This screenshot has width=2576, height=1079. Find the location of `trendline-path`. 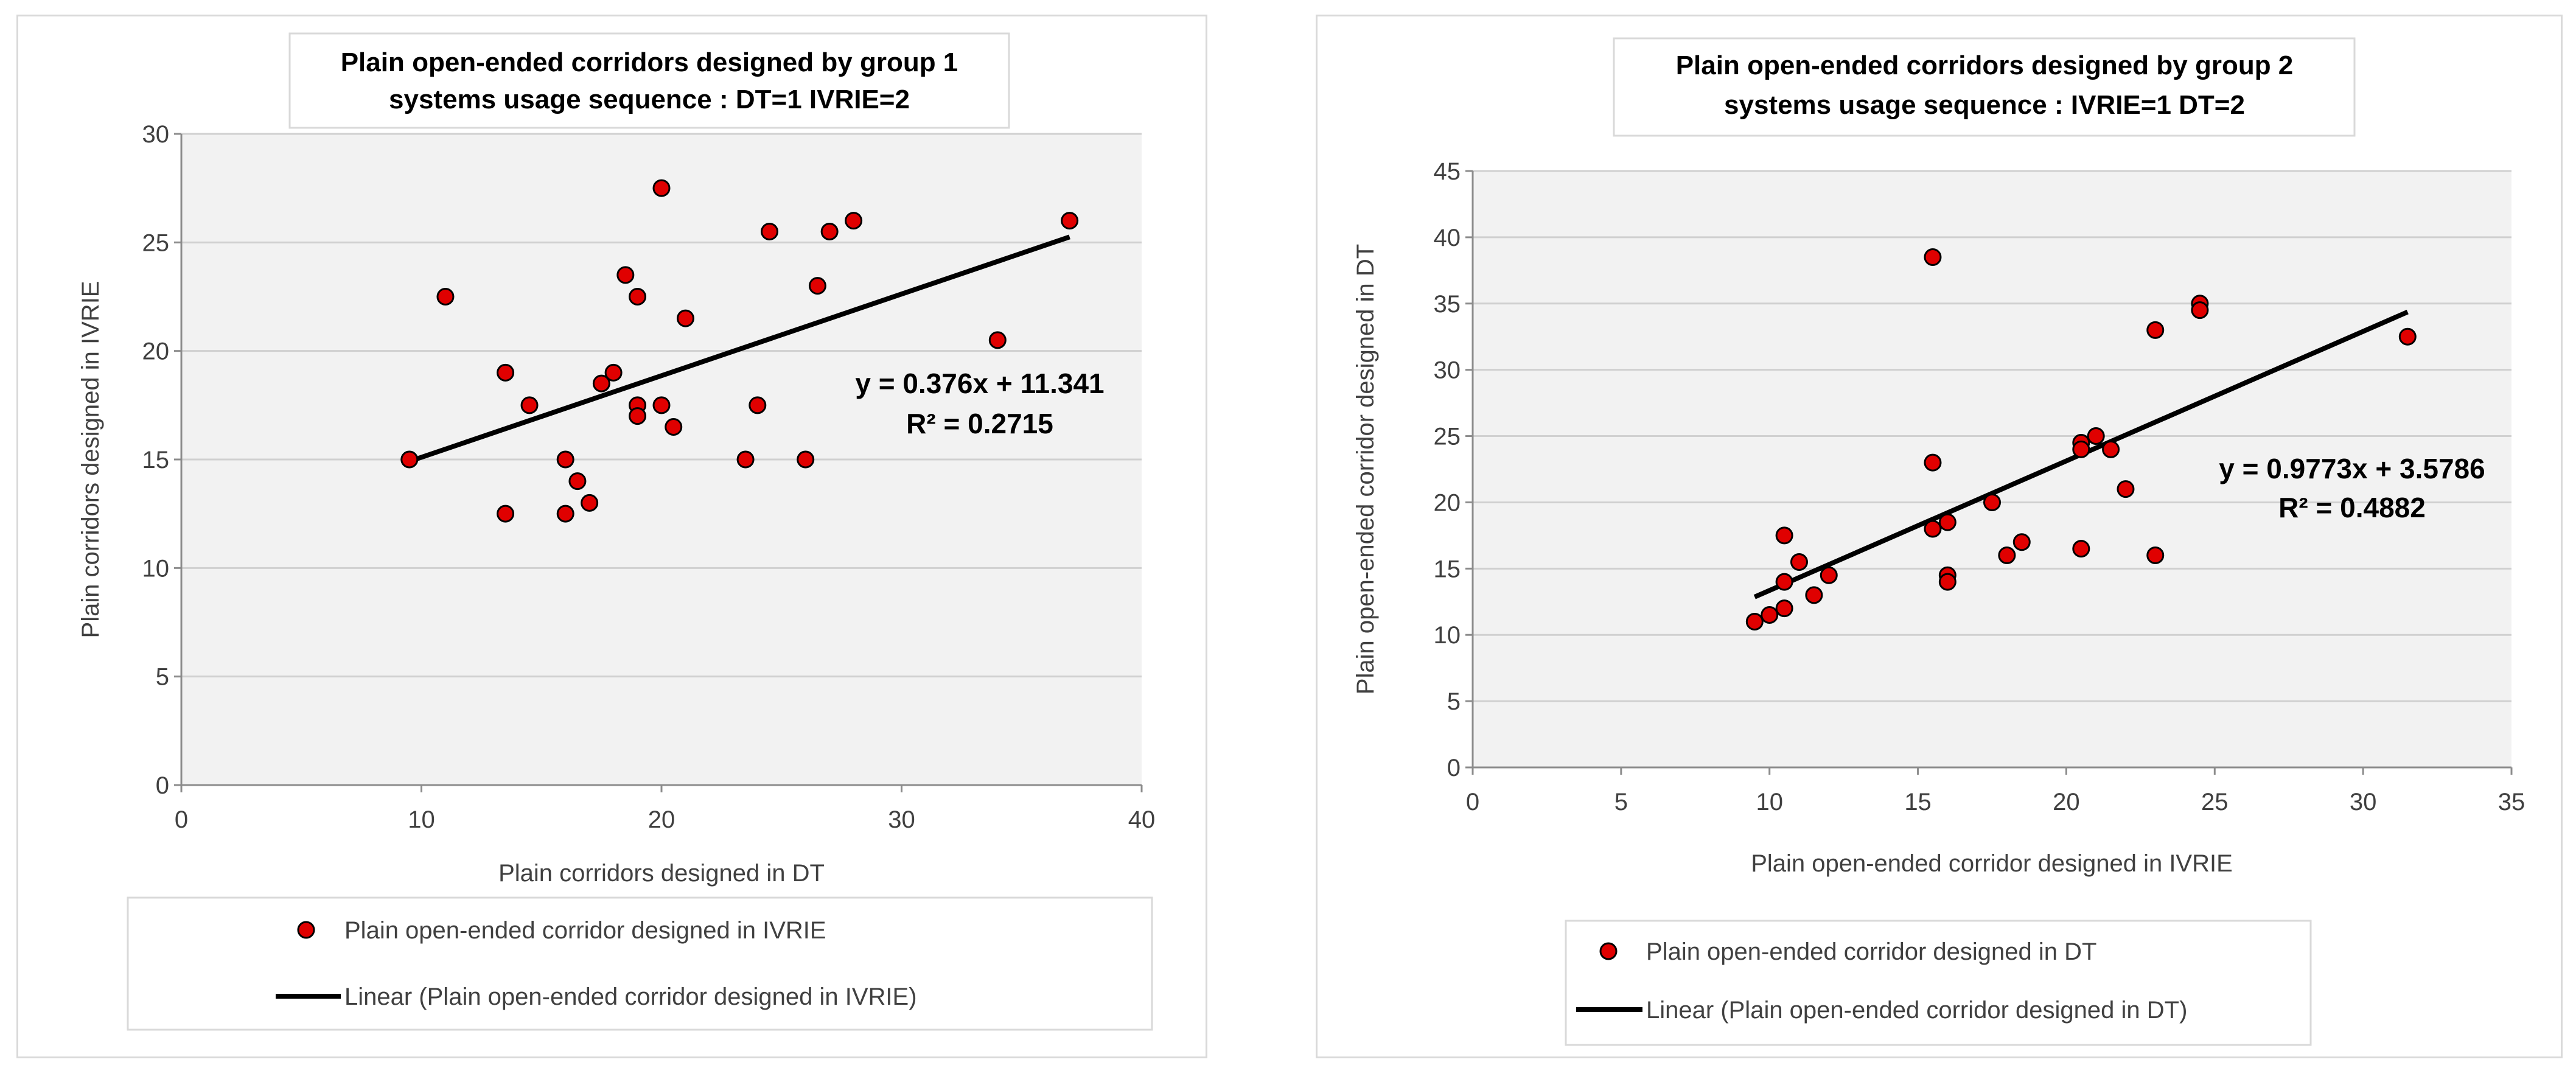

trendline-path is located at coordinates (739, 349).